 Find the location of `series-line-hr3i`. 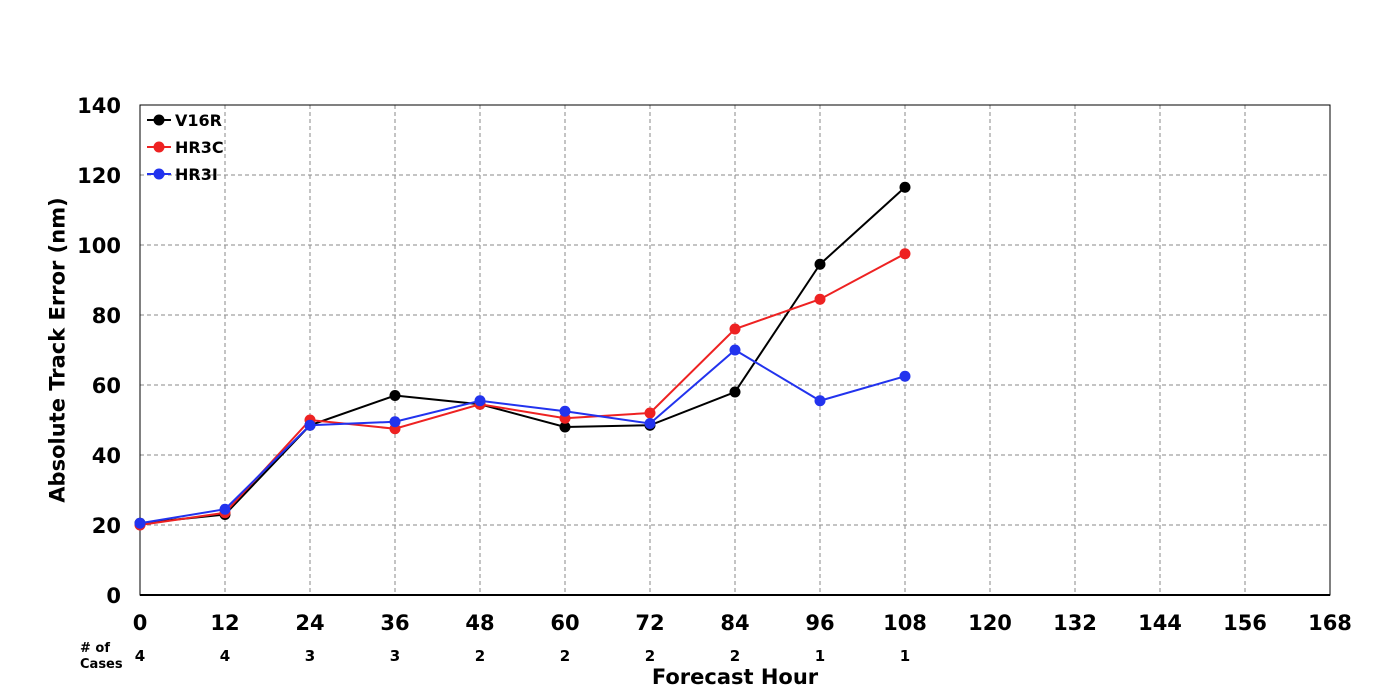

series-line-hr3i is located at coordinates (522, 436).